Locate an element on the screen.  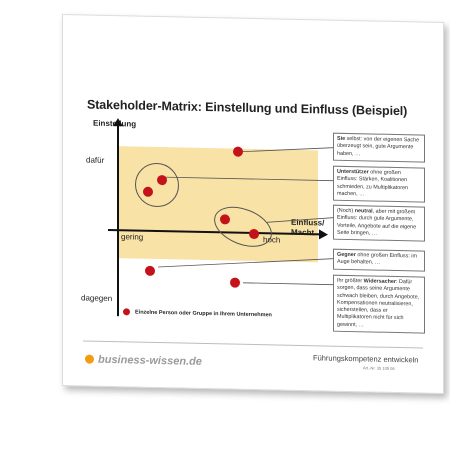
brand-name: business-wissen.de is located at coordinates (150, 360).